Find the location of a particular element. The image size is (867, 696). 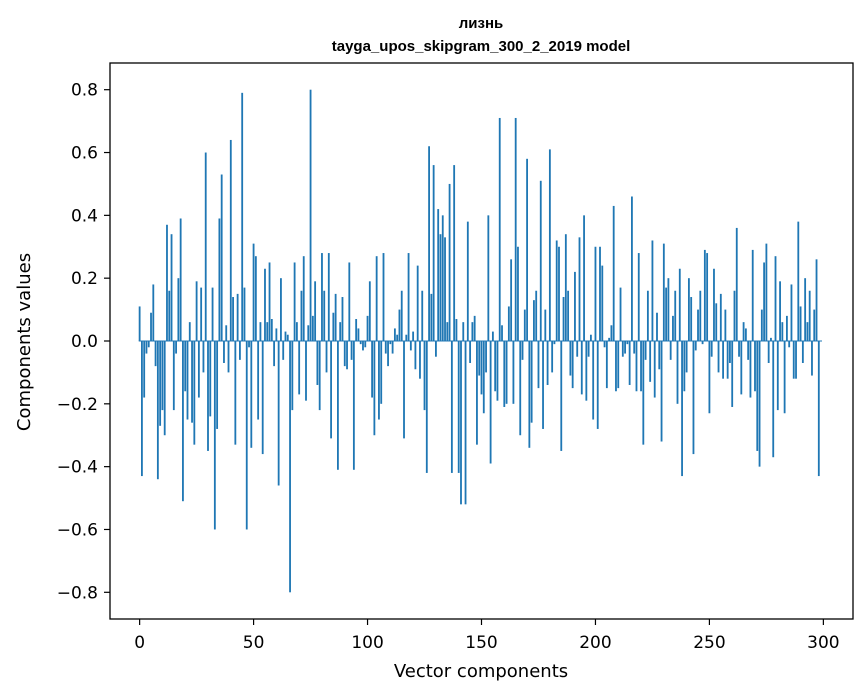

x-tick-label: 50 is located at coordinates (254, 643).